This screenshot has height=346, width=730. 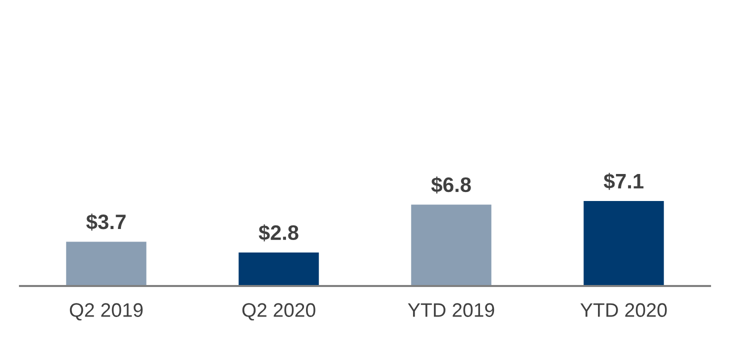 I want to click on x-tick-label: Q2 2020, so click(x=279, y=311).